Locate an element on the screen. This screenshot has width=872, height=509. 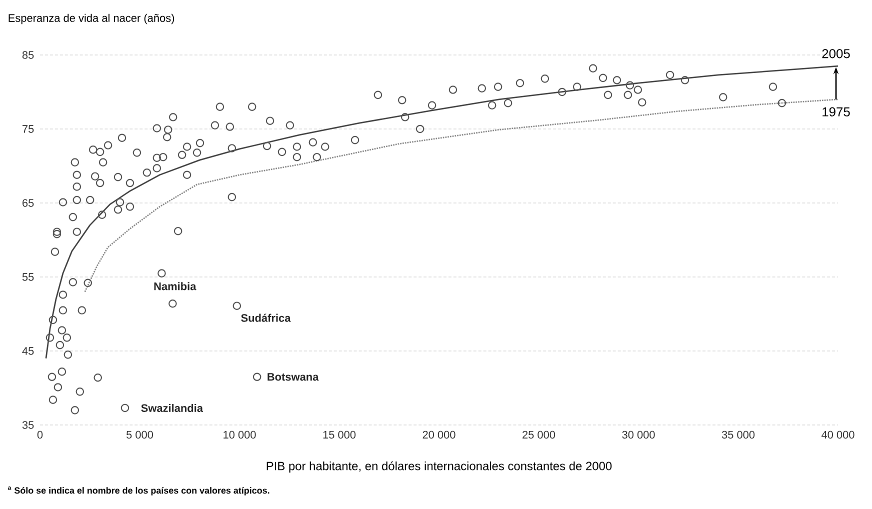
series-label: 2005 is located at coordinates (836, 53).